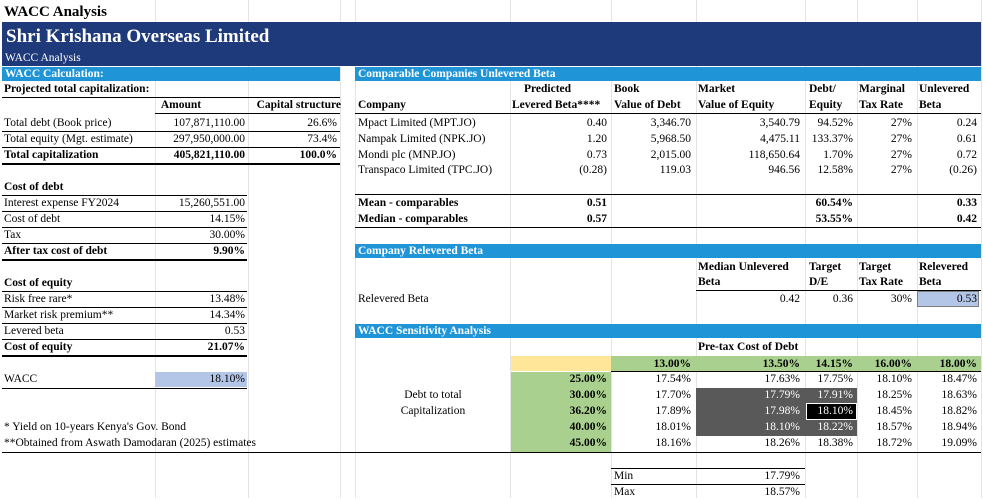 The image size is (983, 500). Describe the element at coordinates (596, 139) in the screenshot. I see `comp-beta: 1.20` at that location.